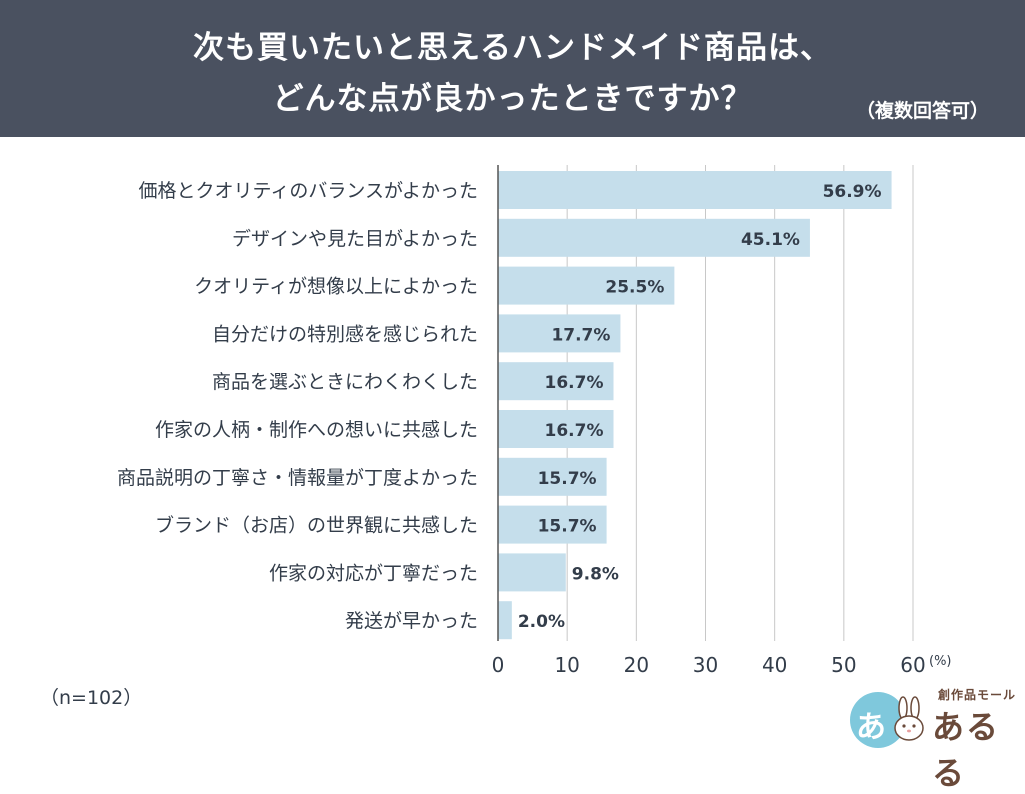 This screenshot has height=794, width=1025. What do you see at coordinates (498, 665) in the screenshot?
I see `x-tick-label-0: 0` at bounding box center [498, 665].